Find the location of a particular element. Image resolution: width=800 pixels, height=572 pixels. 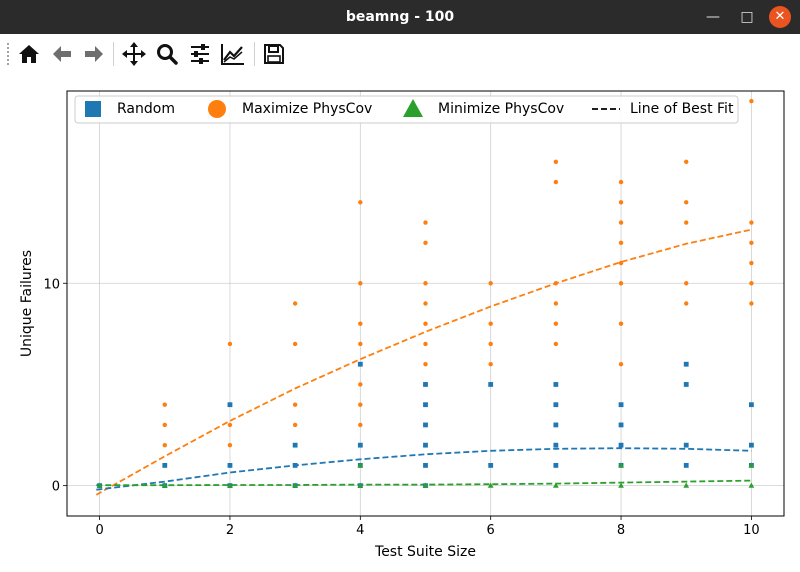

toolbar-grip is located at coordinates (8, 54).